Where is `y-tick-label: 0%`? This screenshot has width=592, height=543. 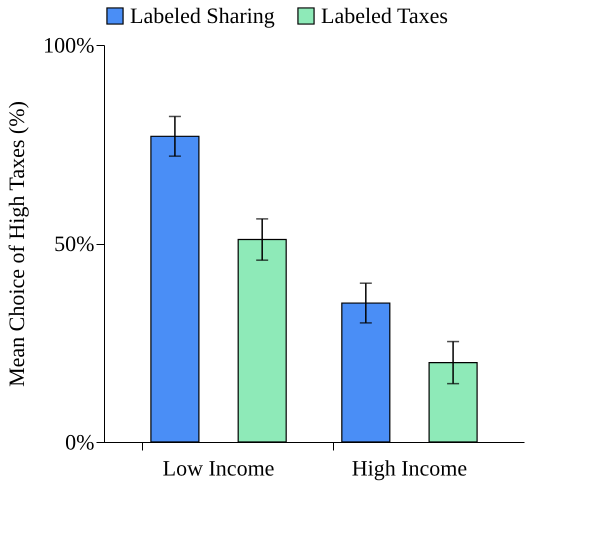
y-tick-label: 0% is located at coordinates (79, 442).